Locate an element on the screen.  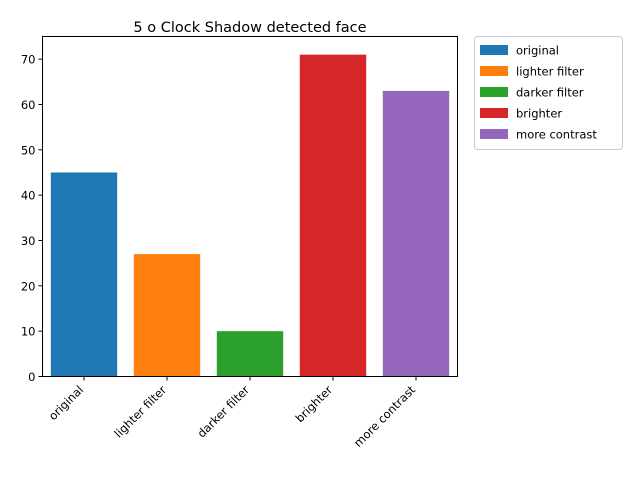
legend-label: brighter is located at coordinates (539, 114).